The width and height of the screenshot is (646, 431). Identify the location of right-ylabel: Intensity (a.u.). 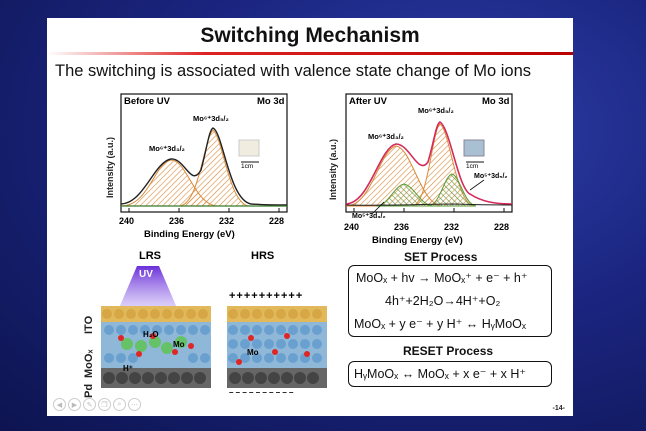
(333, 169).